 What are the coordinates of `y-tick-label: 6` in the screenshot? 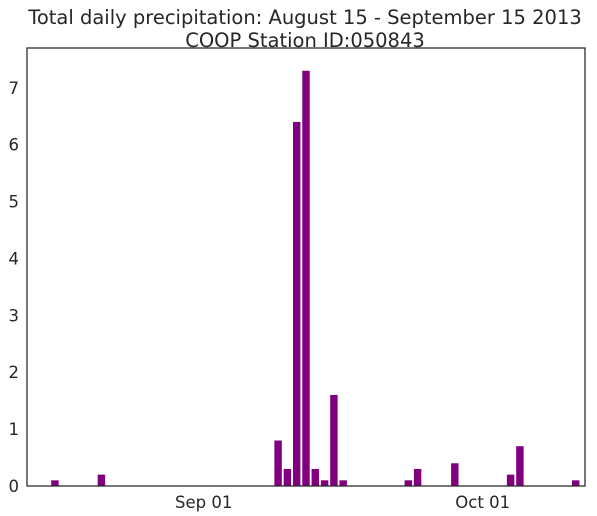 It's located at (14, 145).